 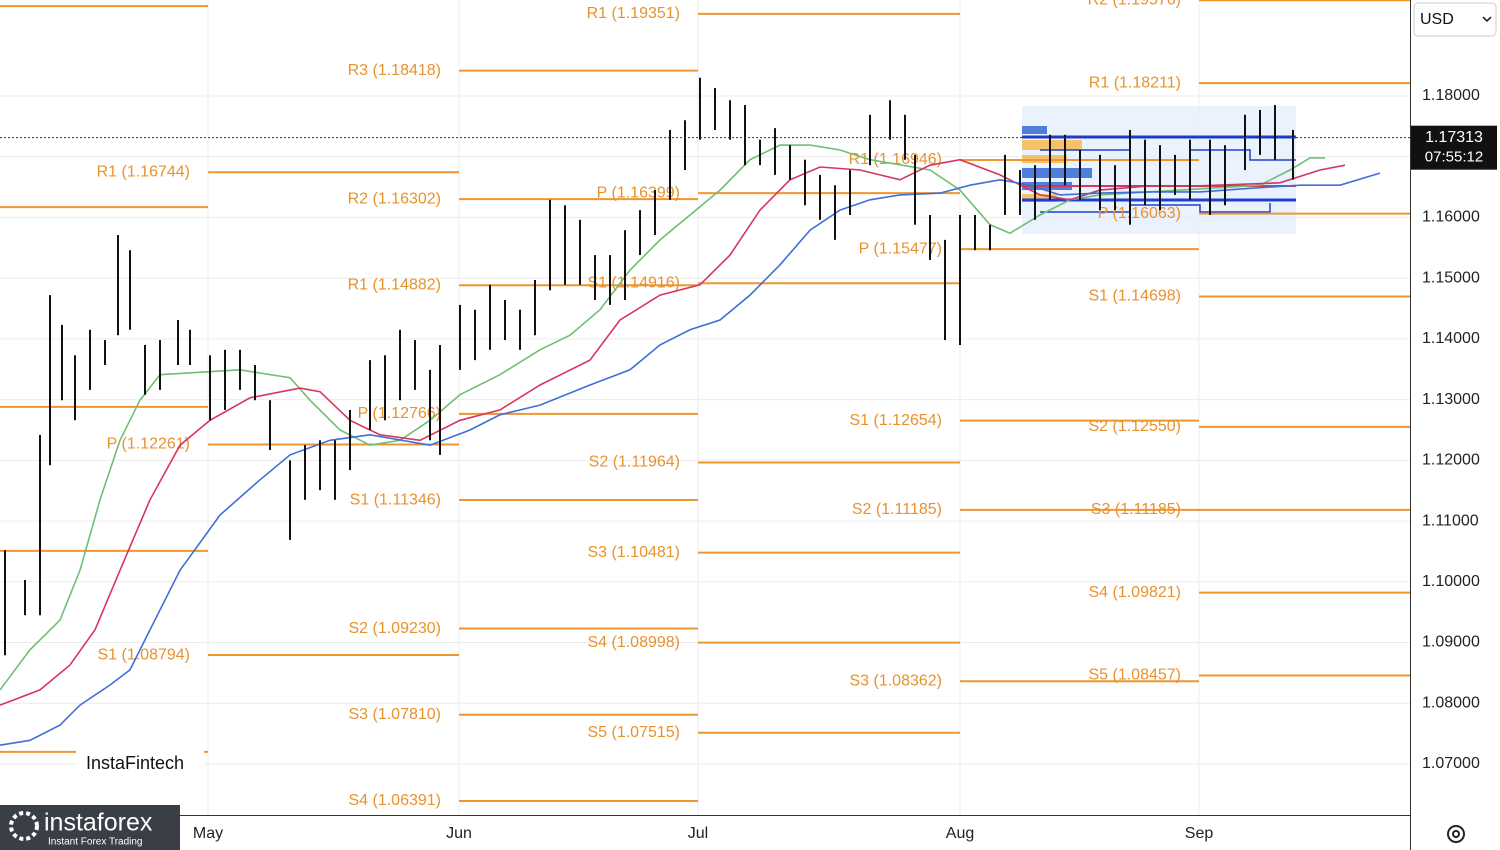 I want to click on pivot-label: S4 (1.06391), so click(x=394, y=800).